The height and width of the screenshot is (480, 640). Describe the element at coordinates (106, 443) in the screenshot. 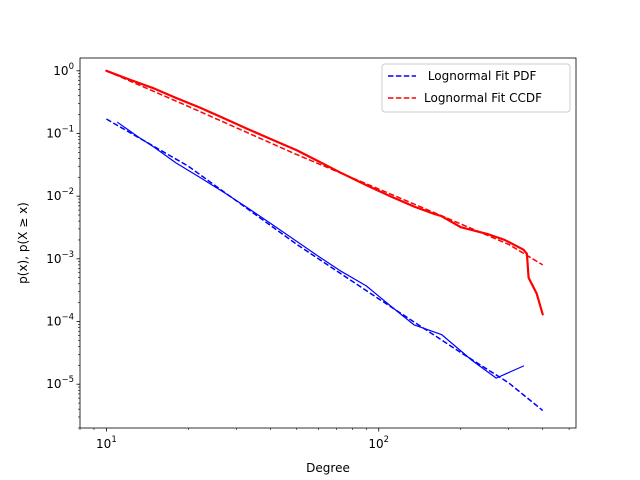

I see `x-tick-label-0: 10¹` at that location.